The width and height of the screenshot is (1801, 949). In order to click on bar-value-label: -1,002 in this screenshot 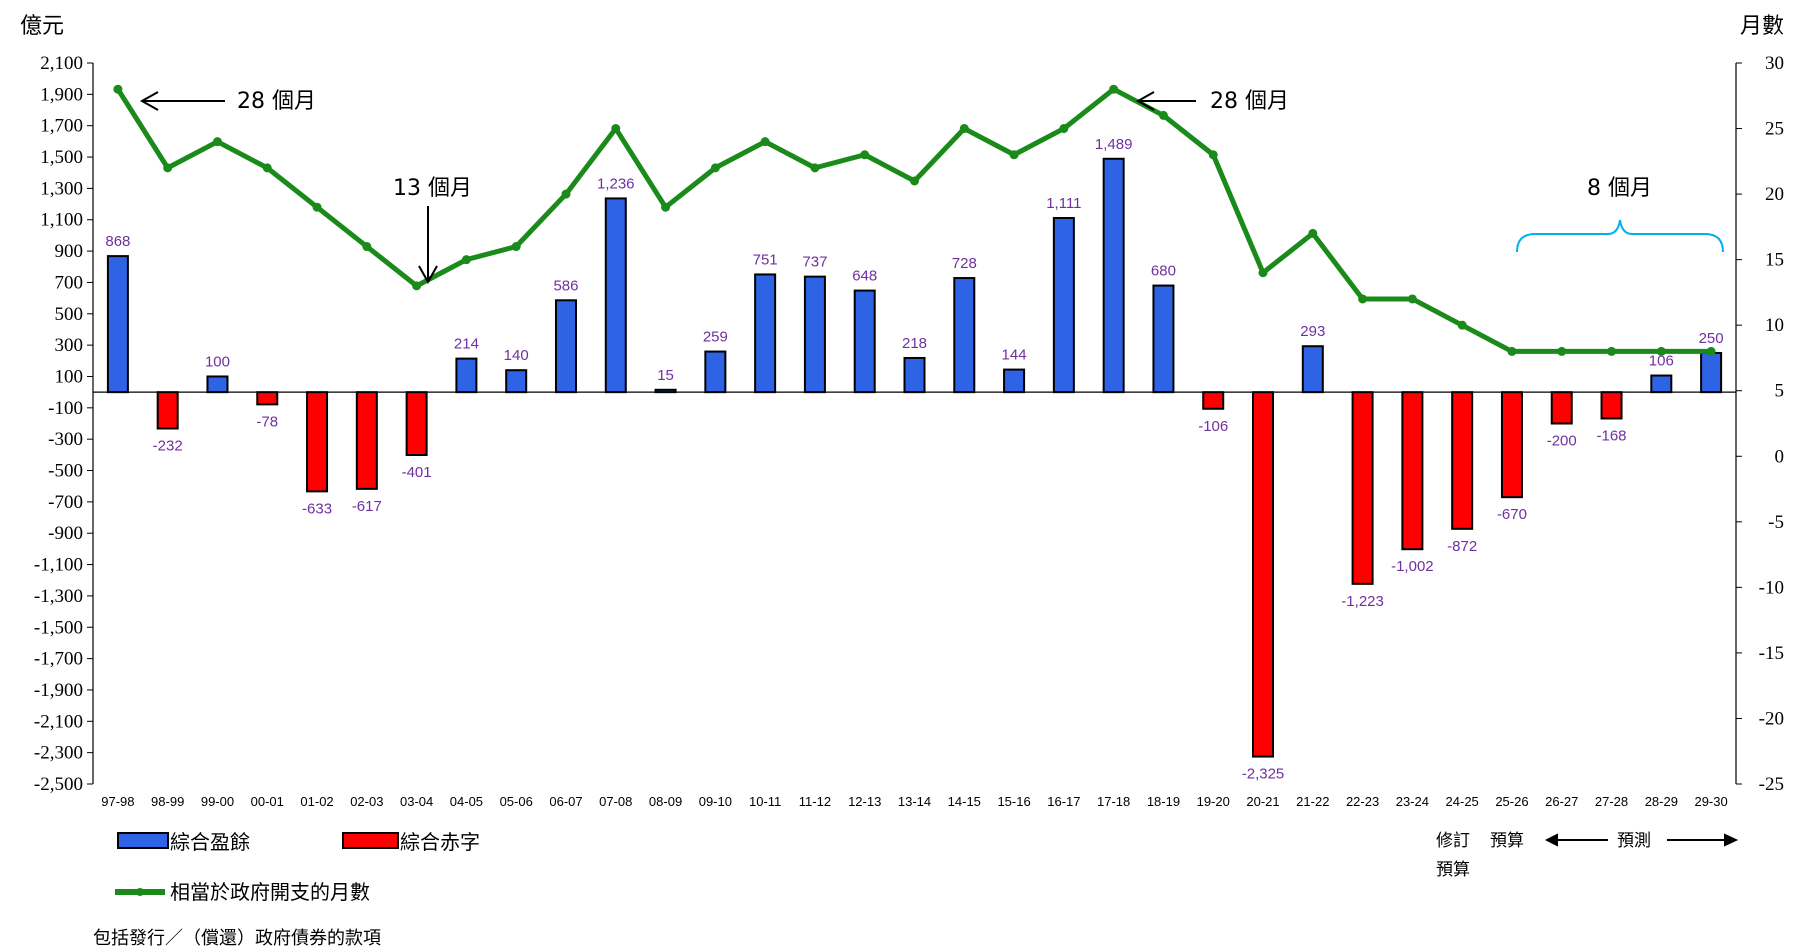, I will do `click(1412, 566)`.